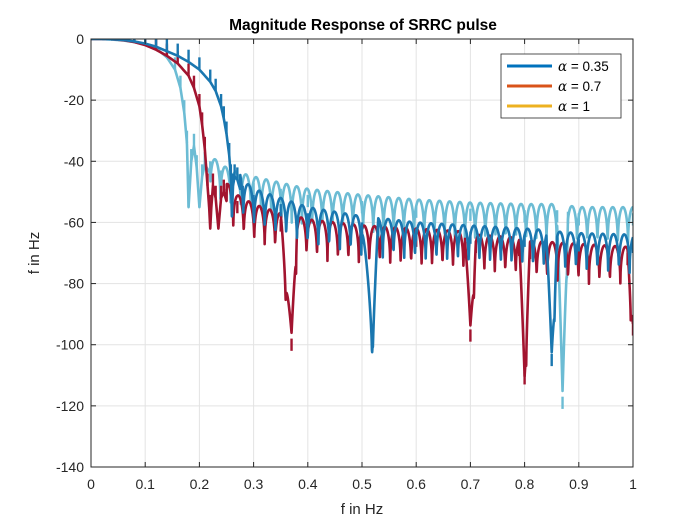 The width and height of the screenshot is (700, 525). What do you see at coordinates (34, 253) in the screenshot?
I see `y-axis-label: f in Hz` at bounding box center [34, 253].